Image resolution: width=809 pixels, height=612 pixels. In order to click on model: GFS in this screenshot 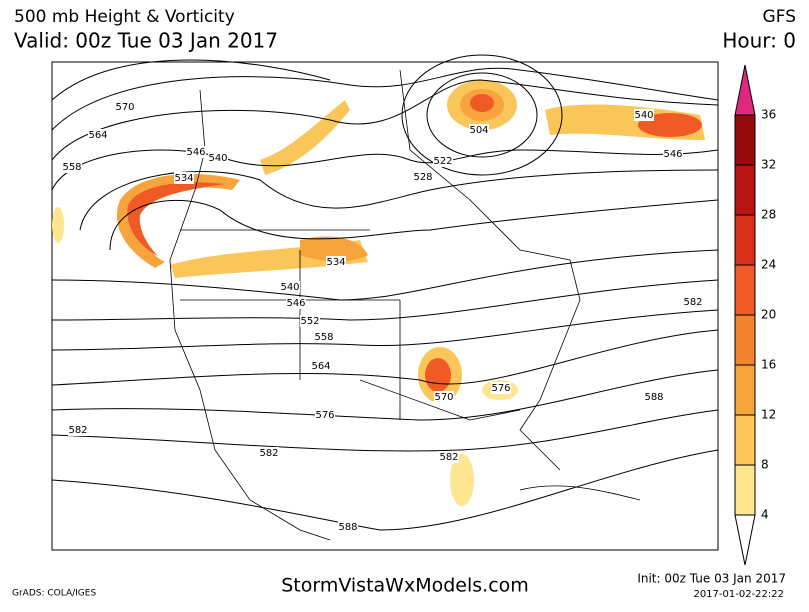, I will do `click(779, 17)`.